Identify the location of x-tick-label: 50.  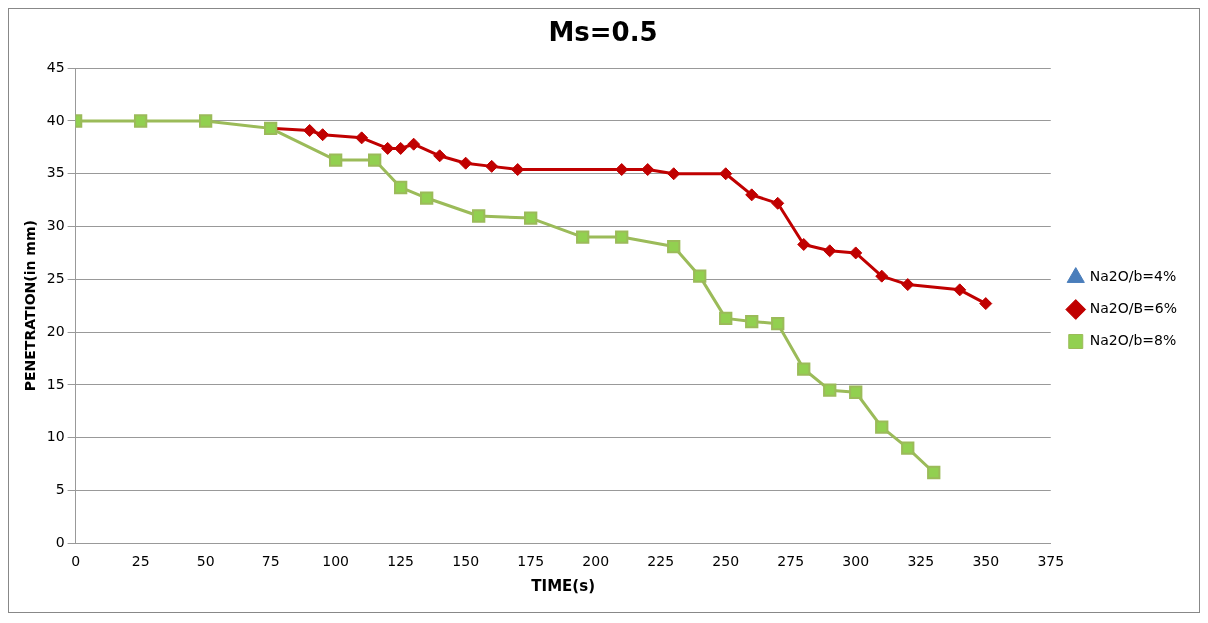
(205, 561).